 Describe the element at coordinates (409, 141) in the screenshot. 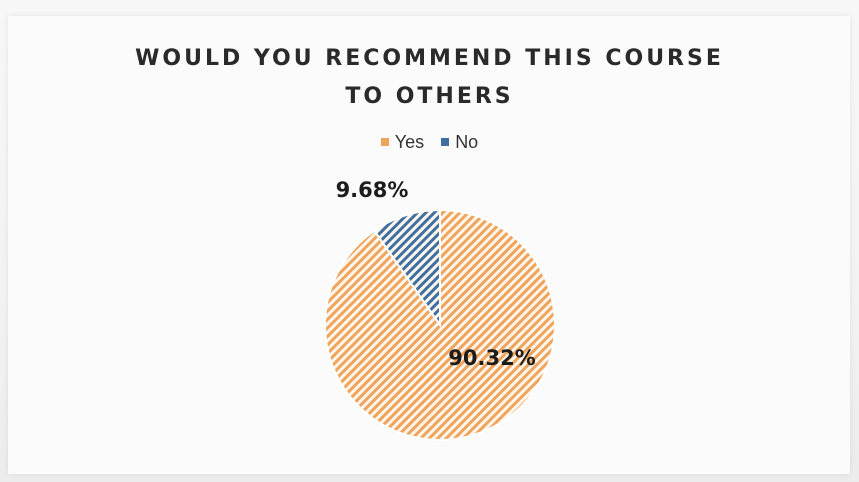

I see `legend-label-yes: Yes` at that location.